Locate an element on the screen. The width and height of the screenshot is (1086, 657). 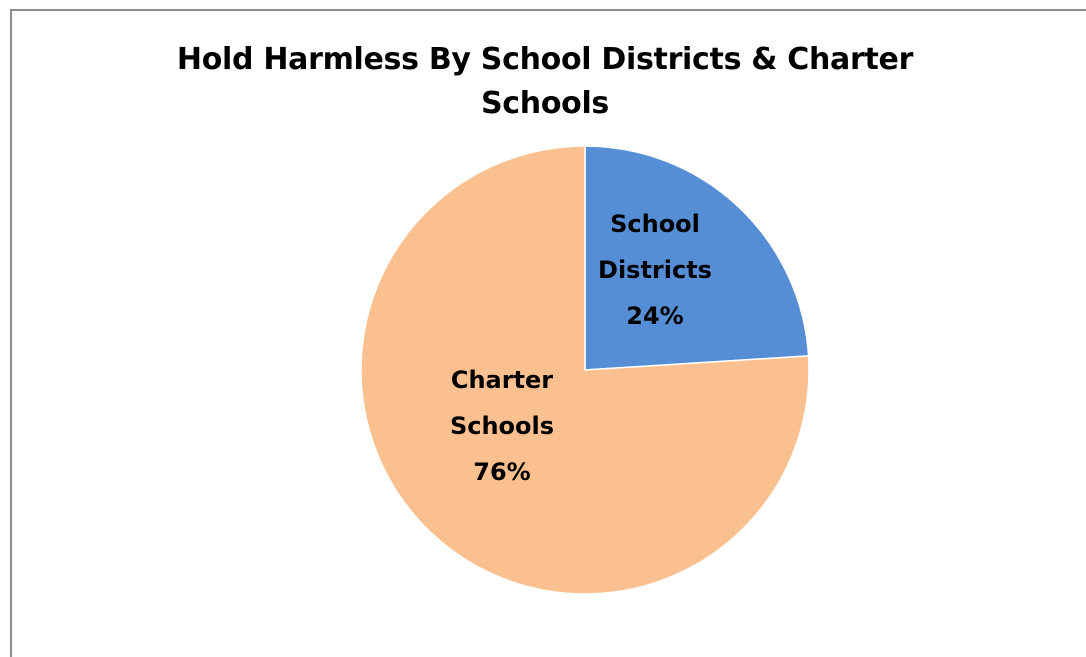
data-label-school-districts: School Districts 24% is located at coordinates (655, 270).